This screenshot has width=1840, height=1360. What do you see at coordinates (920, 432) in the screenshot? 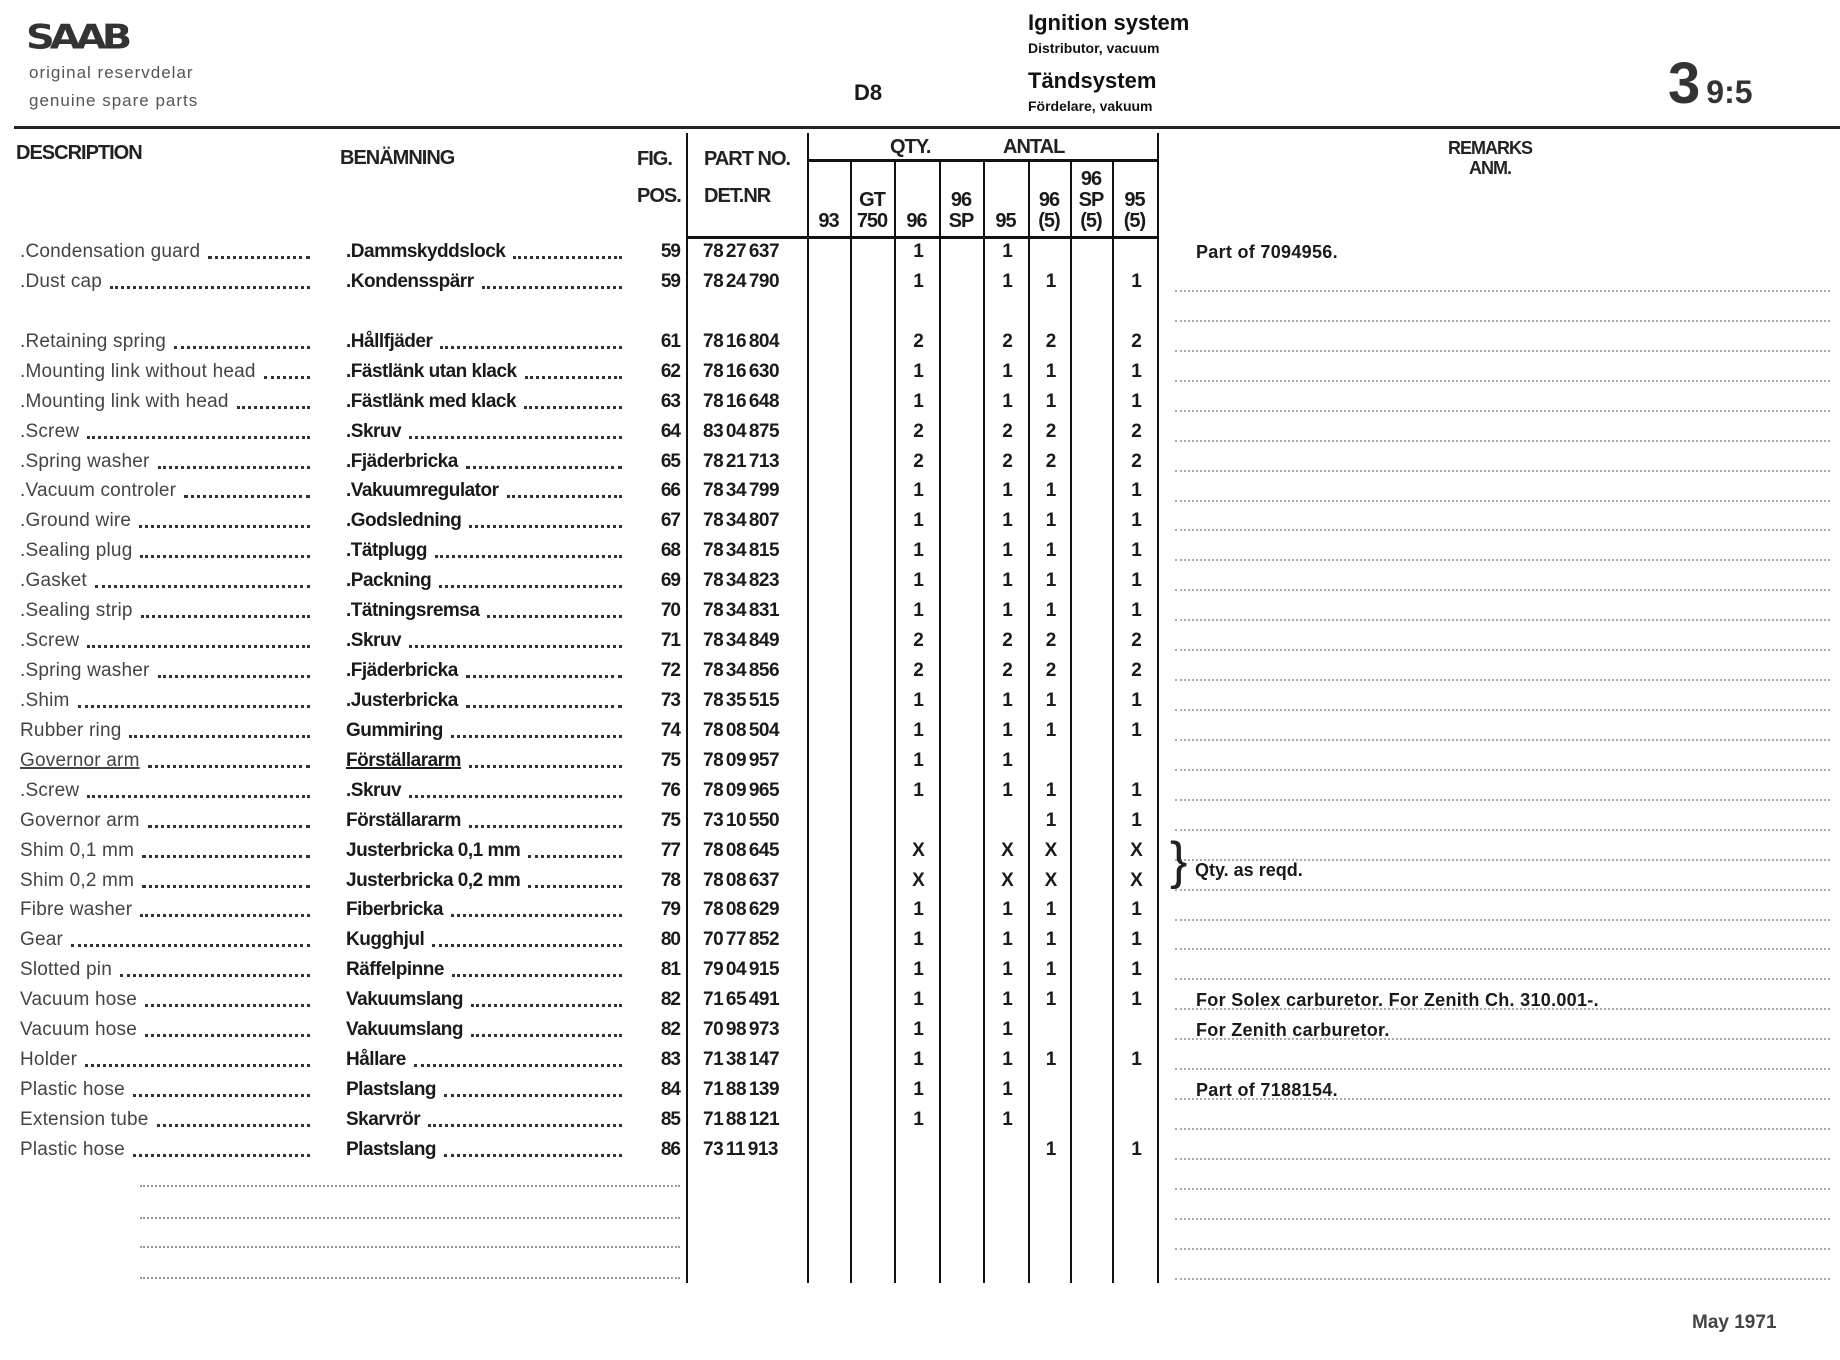
I see `table-row: .Screw .Skruv 64 83 04 875 2 2 2 2` at bounding box center [920, 432].